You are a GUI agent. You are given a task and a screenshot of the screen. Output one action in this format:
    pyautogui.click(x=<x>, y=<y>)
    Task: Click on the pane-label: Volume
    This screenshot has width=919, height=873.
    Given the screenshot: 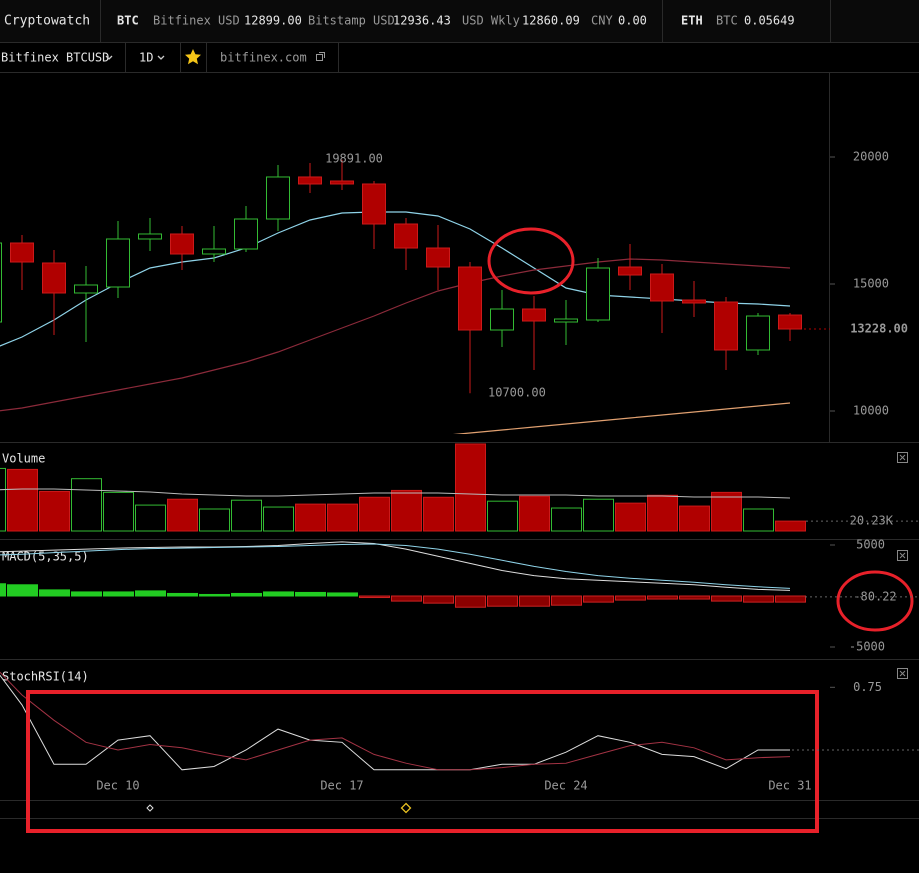 What is the action you would take?
    pyautogui.click(x=23, y=459)
    